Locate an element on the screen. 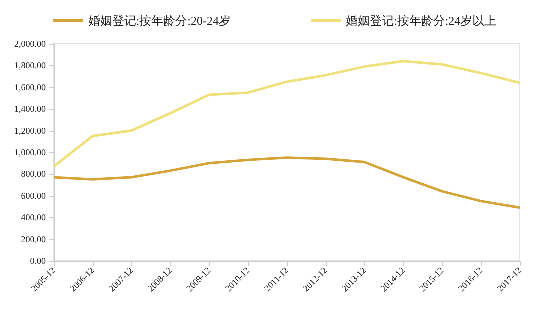  y-tick-label: 2,000.00 is located at coordinates (30, 44).